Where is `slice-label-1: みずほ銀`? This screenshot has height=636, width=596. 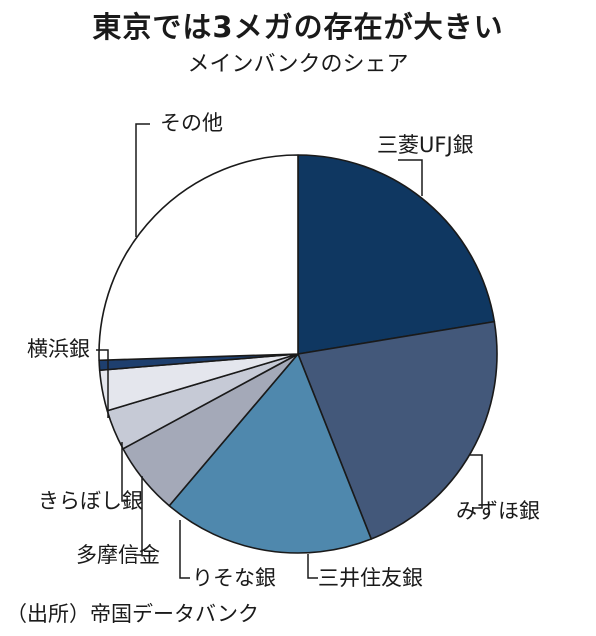 slice-label-1: みずほ銀 is located at coordinates (498, 511).